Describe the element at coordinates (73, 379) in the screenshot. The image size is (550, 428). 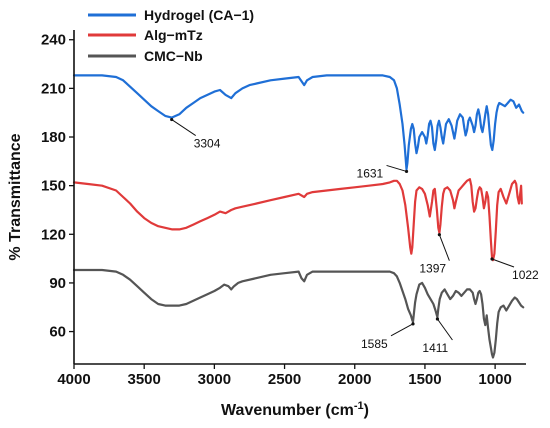
I see `x-tick-label: 4000` at that location.